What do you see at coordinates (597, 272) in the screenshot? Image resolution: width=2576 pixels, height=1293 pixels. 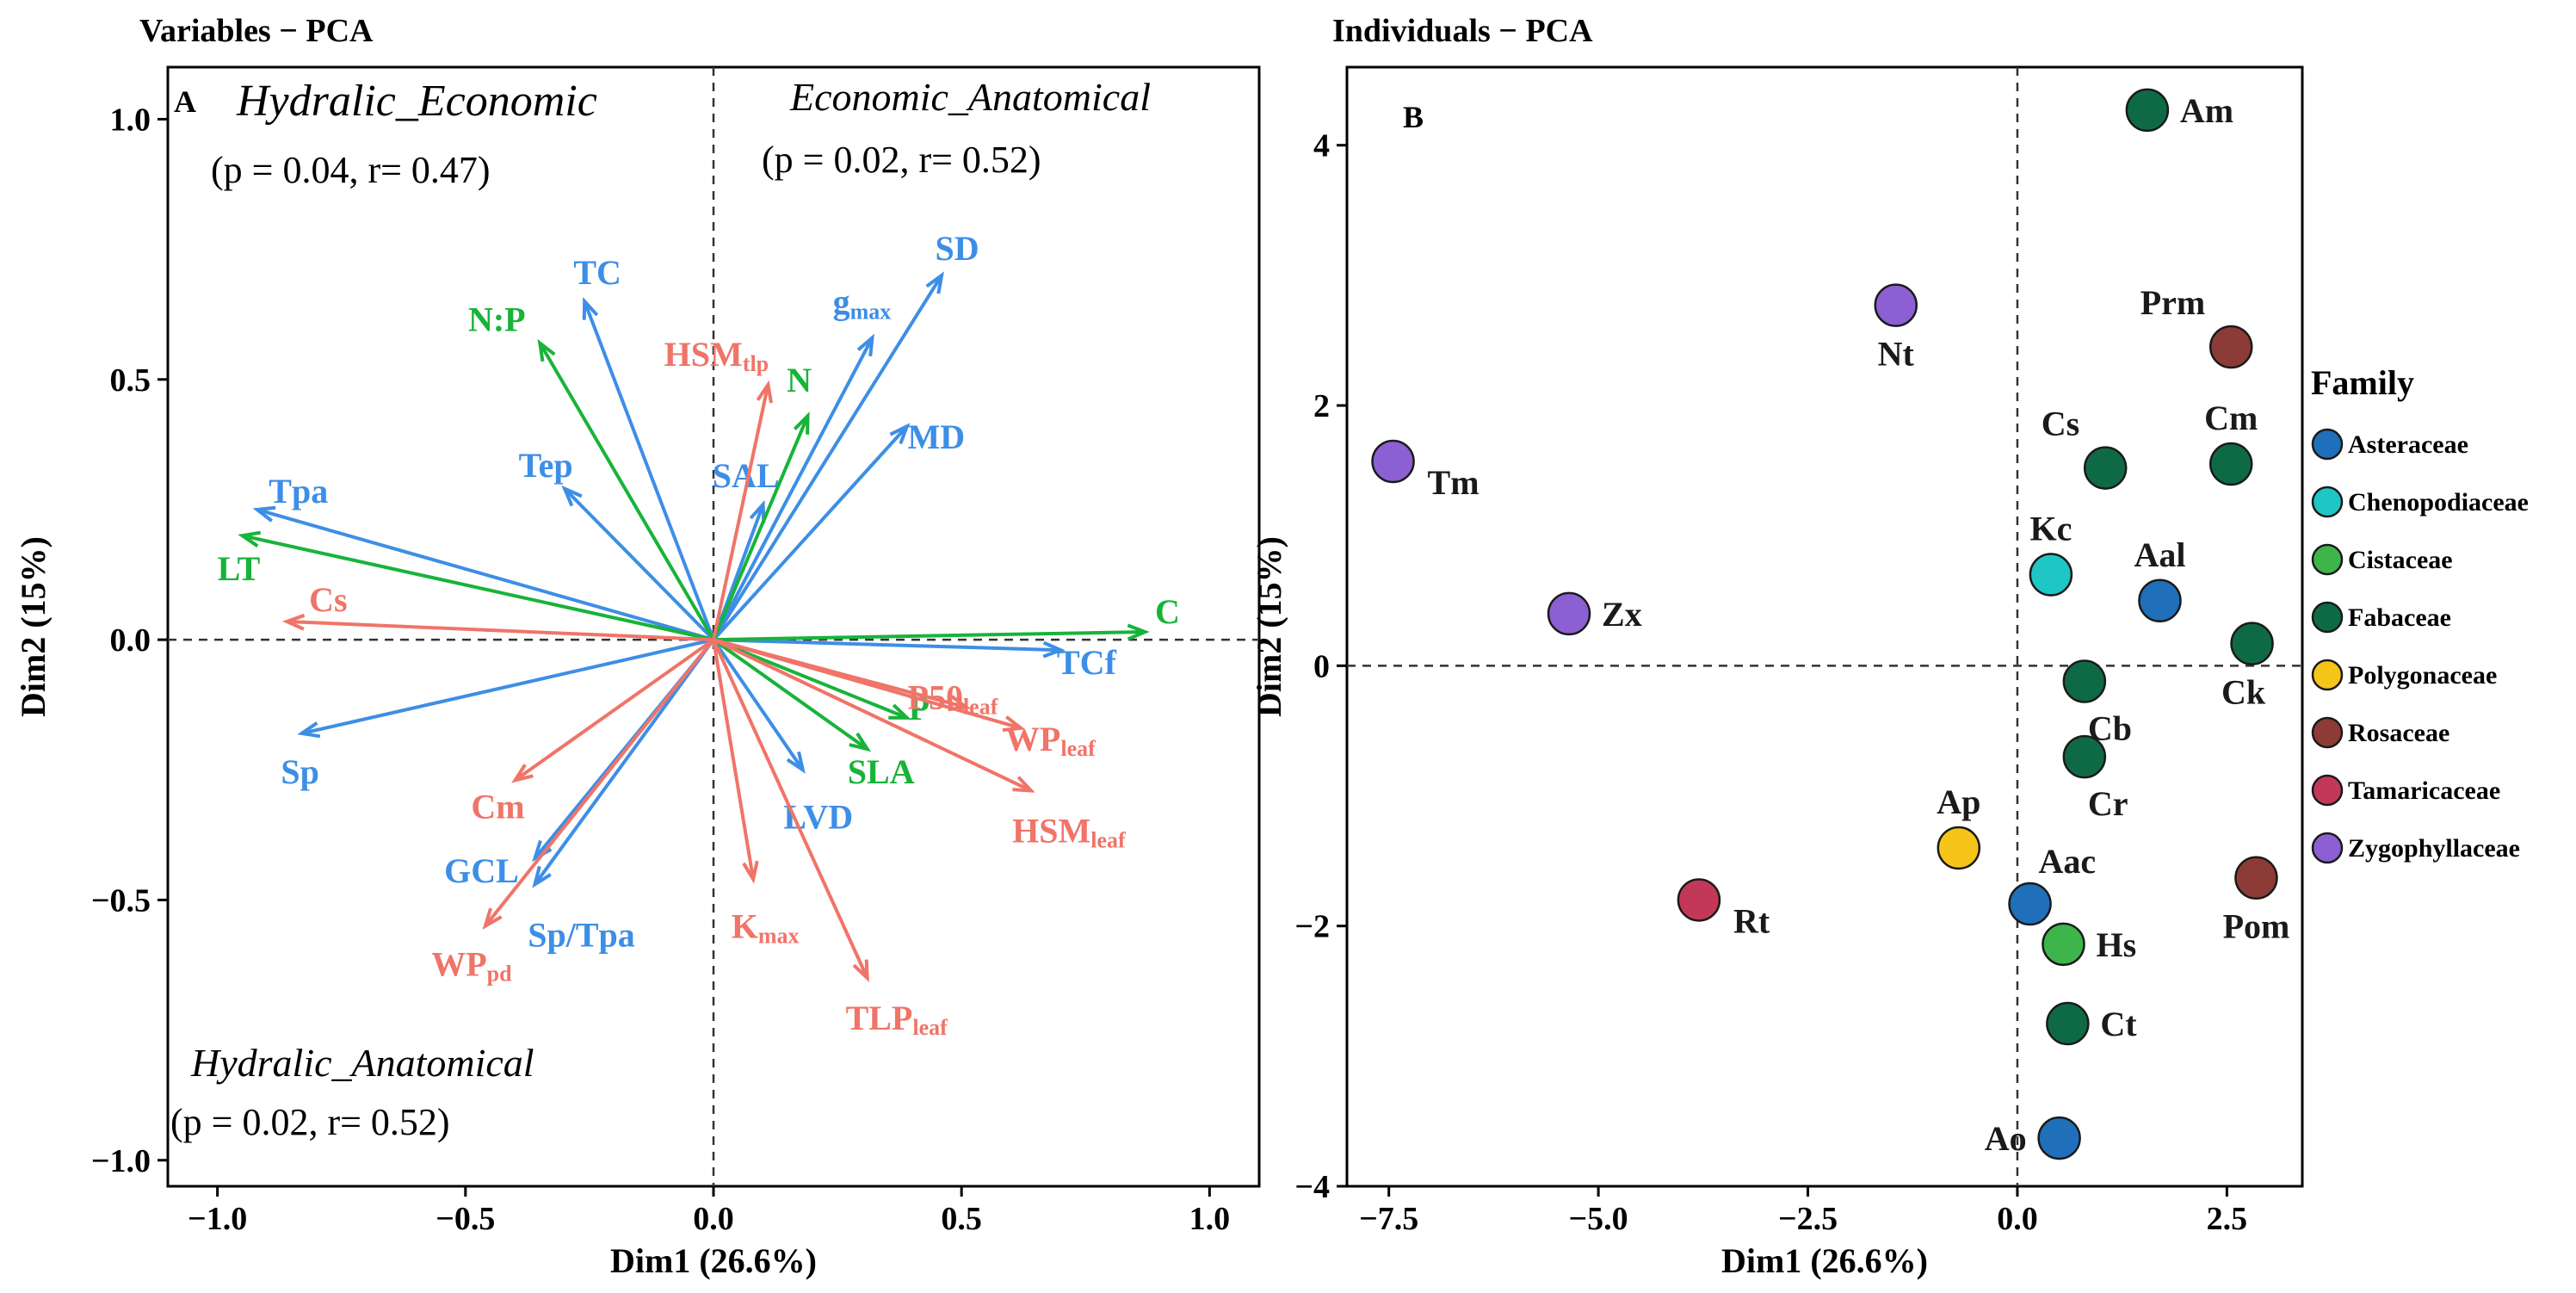 I see `vector-label: TC` at bounding box center [597, 272].